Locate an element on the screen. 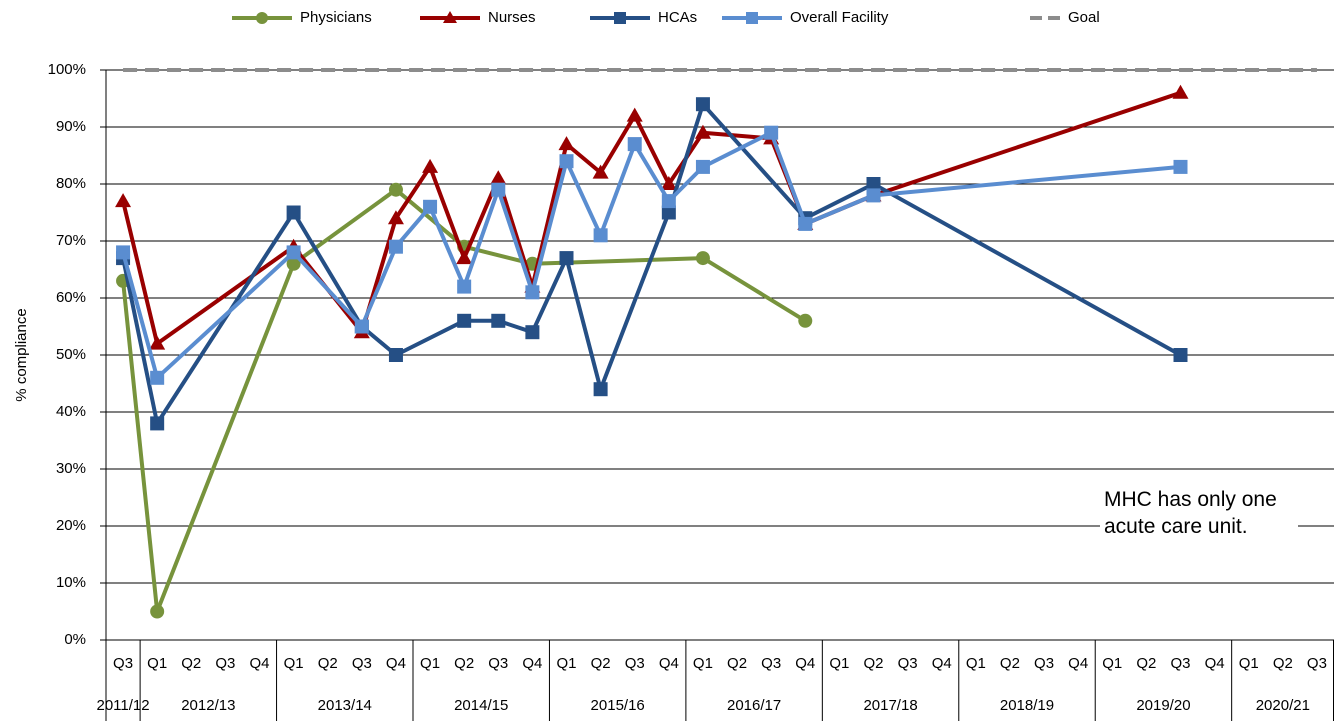 This screenshot has width=1334, height=721. y-tick-label: 50% is located at coordinates (71, 354).